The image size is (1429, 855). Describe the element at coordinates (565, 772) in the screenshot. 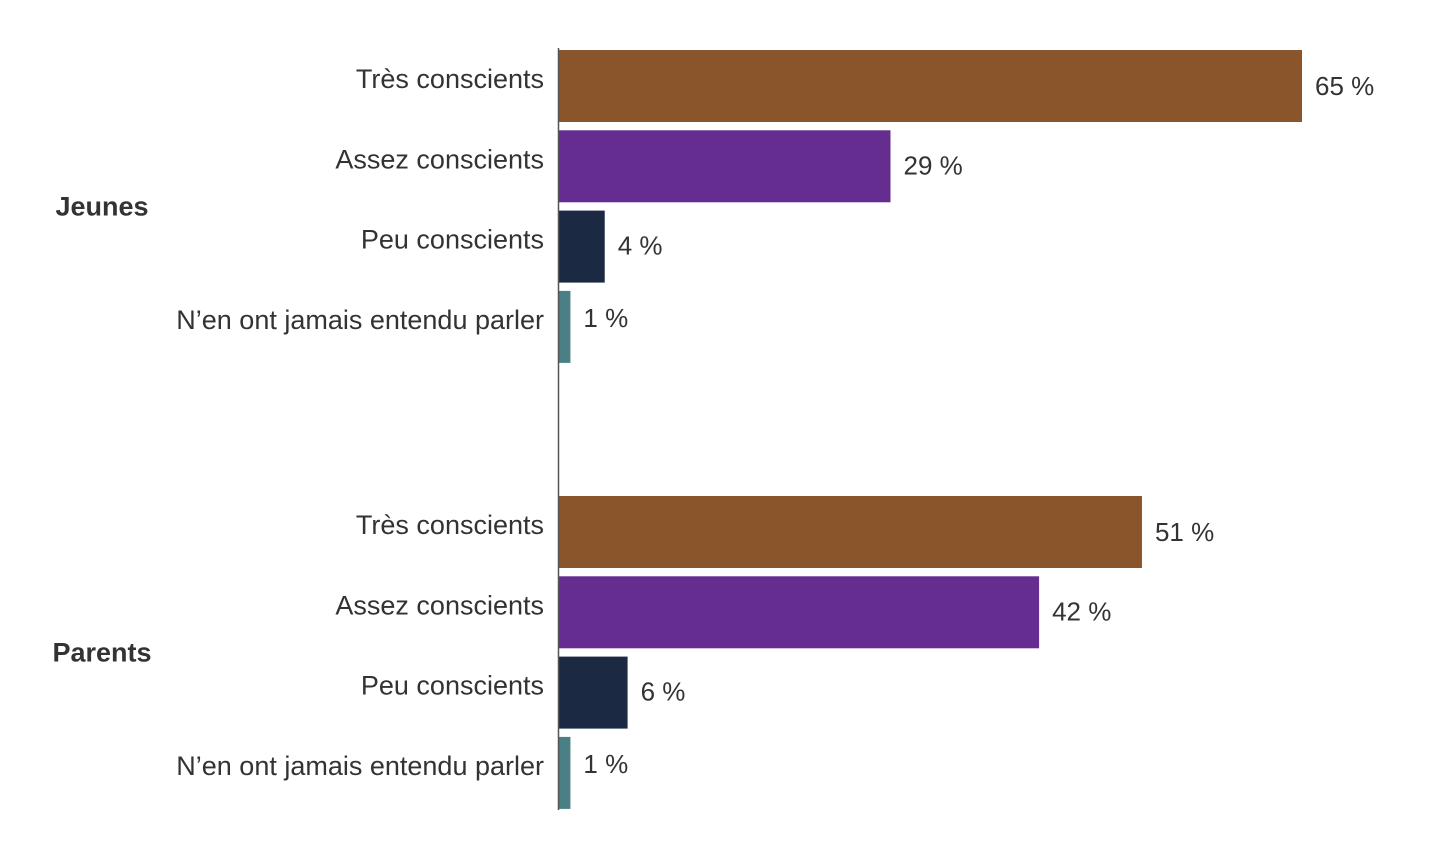

I see `bar-parents-n-en-ont-jamais-entendu-parler` at that location.